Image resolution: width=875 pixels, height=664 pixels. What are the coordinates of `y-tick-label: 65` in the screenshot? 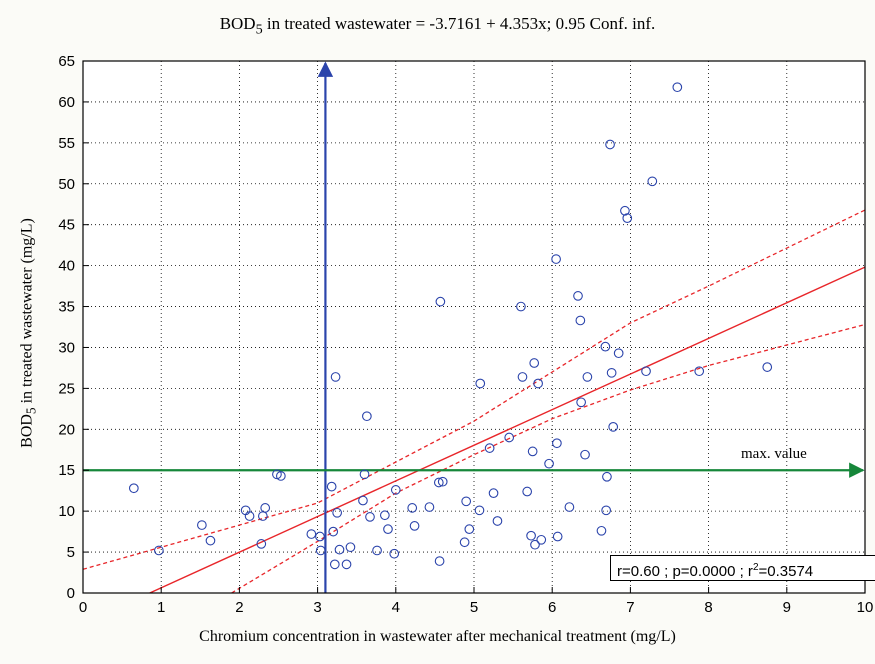 It's located at (66, 61).